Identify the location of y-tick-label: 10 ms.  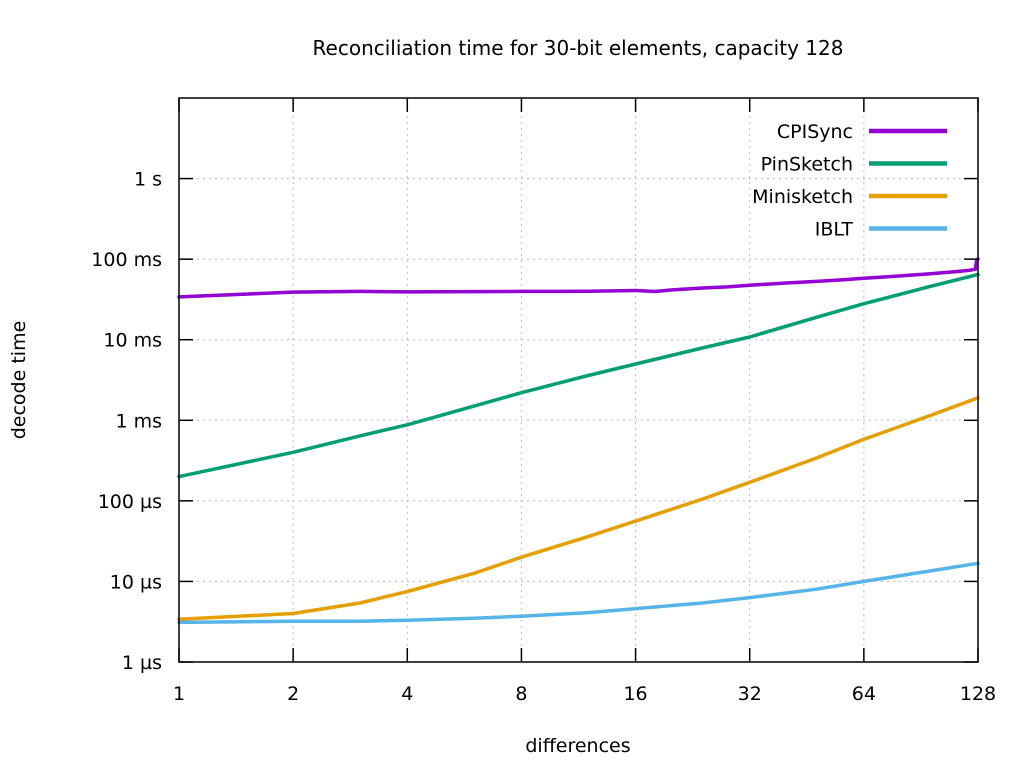
(132, 341).